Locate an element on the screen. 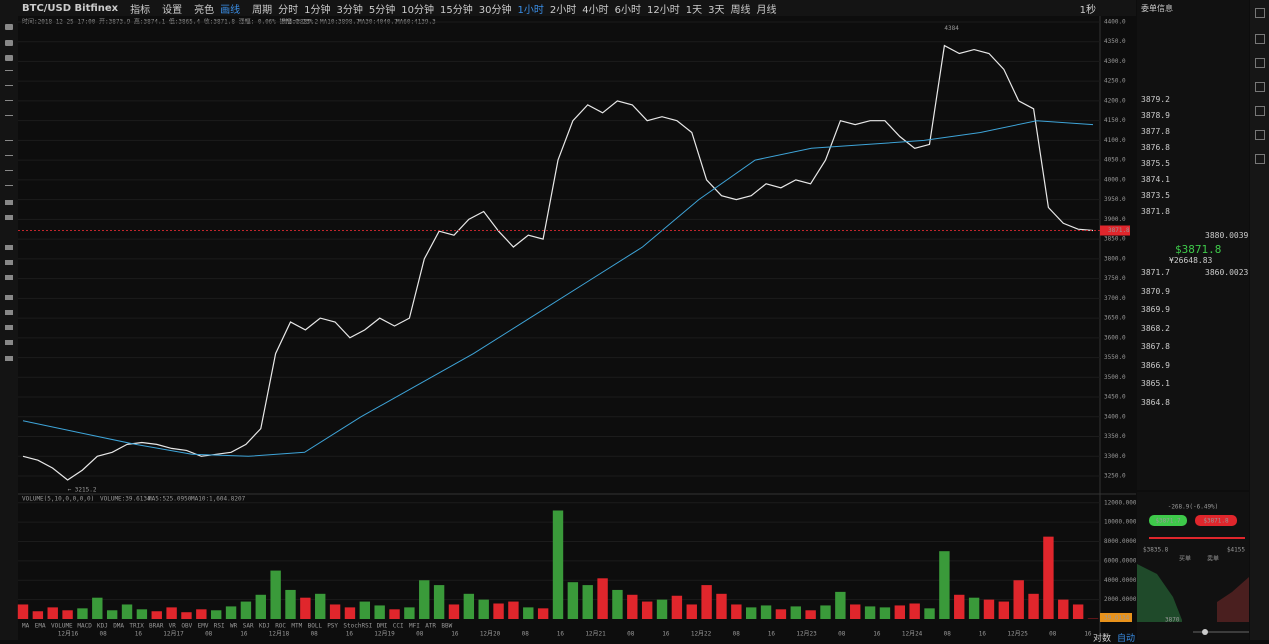  indicator-tab: MTM is located at coordinates (296, 626).